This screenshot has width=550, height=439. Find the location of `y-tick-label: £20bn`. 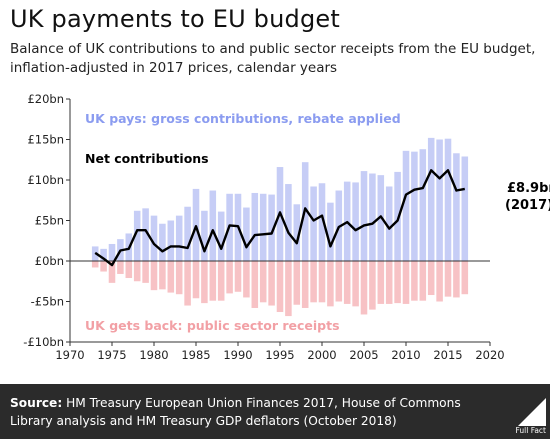

y-tick-label: £20bn is located at coordinates (45, 99).